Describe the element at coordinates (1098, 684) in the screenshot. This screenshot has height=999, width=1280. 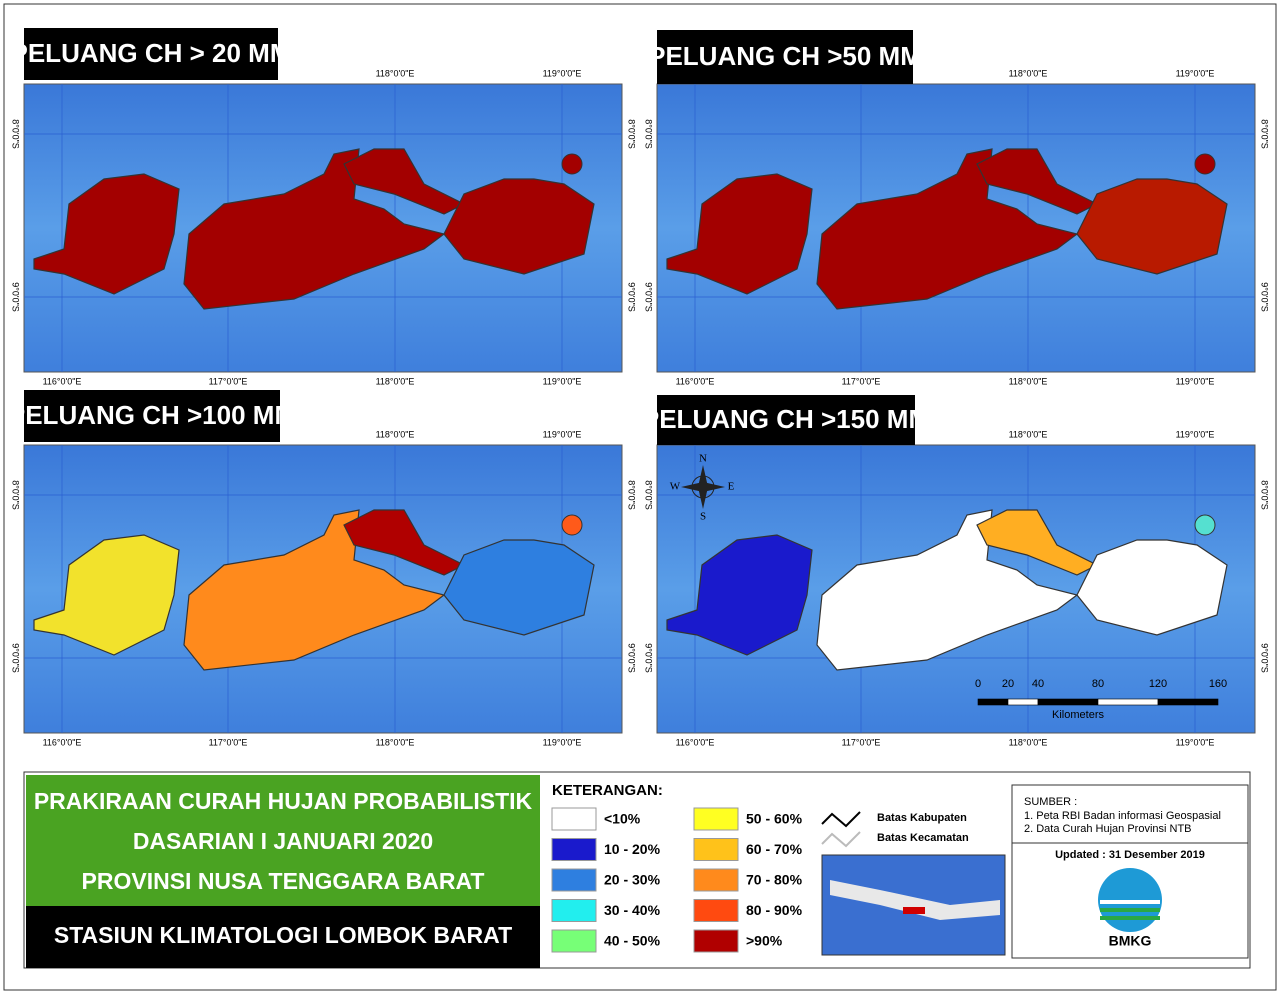
I see `scale-label: 80` at that location.